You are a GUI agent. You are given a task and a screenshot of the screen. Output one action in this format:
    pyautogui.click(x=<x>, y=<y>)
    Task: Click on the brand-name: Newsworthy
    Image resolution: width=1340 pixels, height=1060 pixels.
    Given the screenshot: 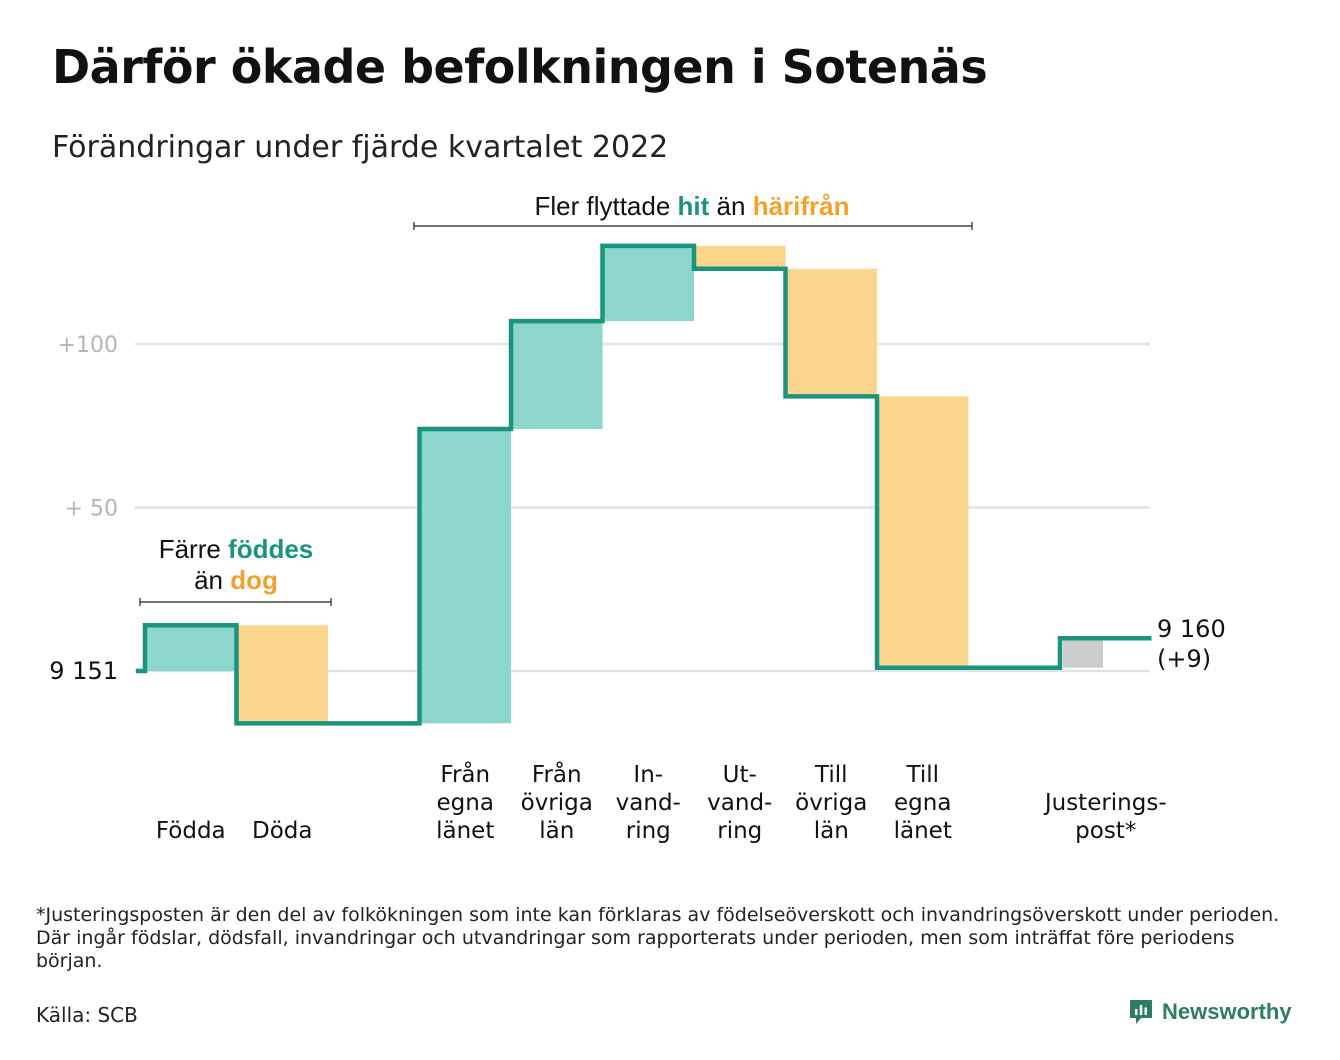 What is the action you would take?
    pyautogui.click(x=1227, y=1011)
    